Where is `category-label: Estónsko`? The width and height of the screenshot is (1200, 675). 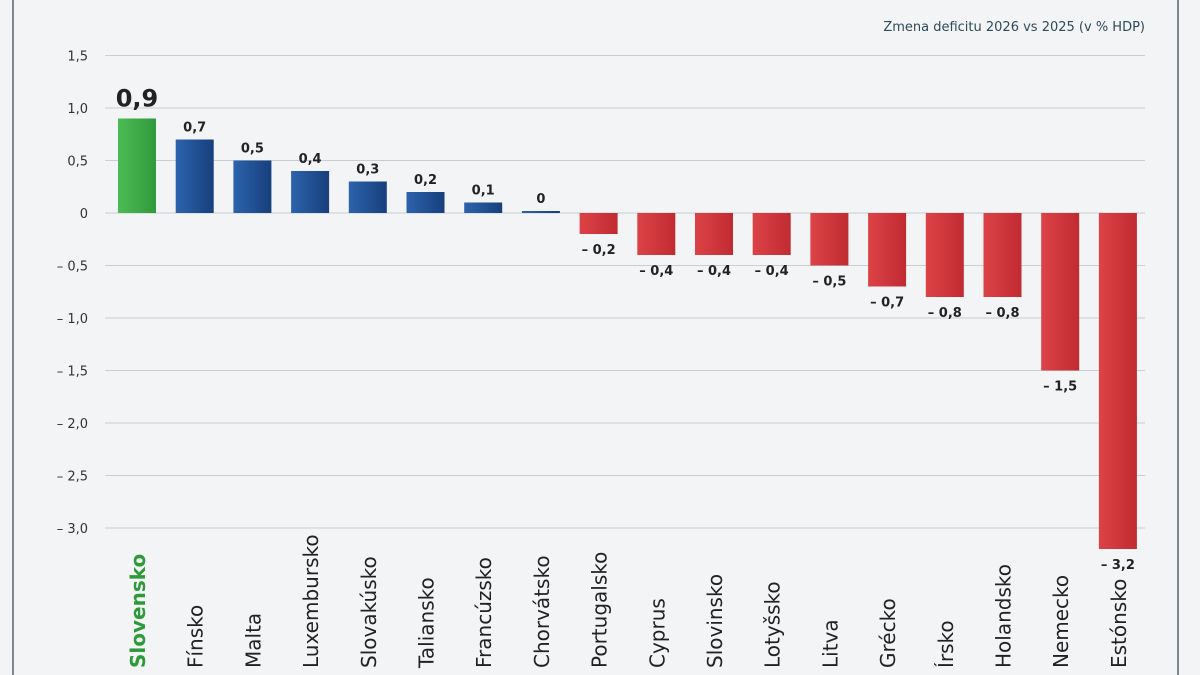
category-label: Estónsko is located at coordinates (1119, 623).